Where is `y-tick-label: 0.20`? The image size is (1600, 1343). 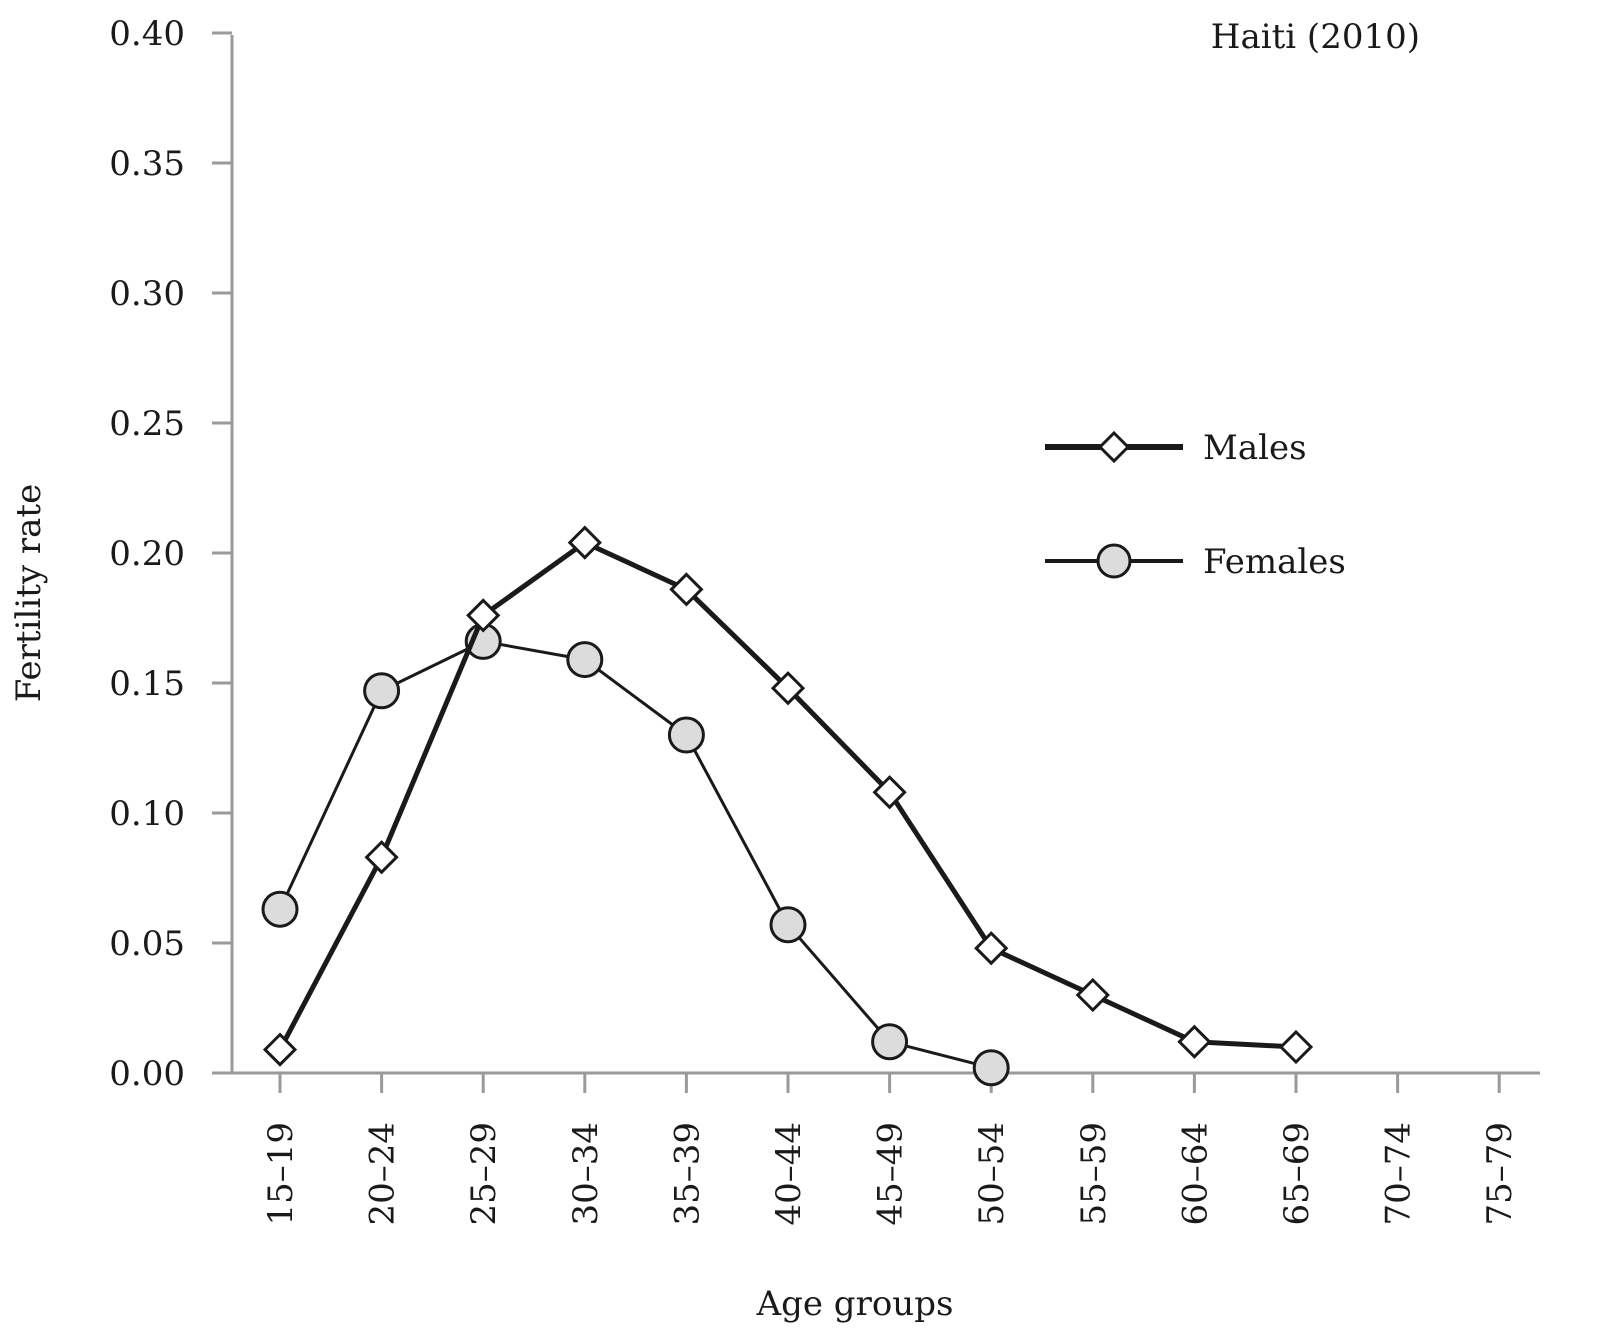
y-tick-label: 0.20 is located at coordinates (147, 554).